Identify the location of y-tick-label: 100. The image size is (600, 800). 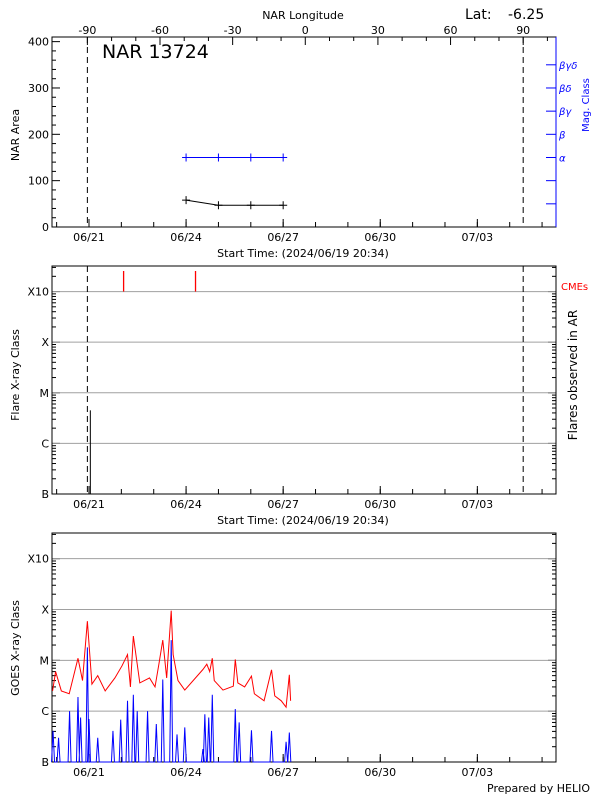
(38, 181).